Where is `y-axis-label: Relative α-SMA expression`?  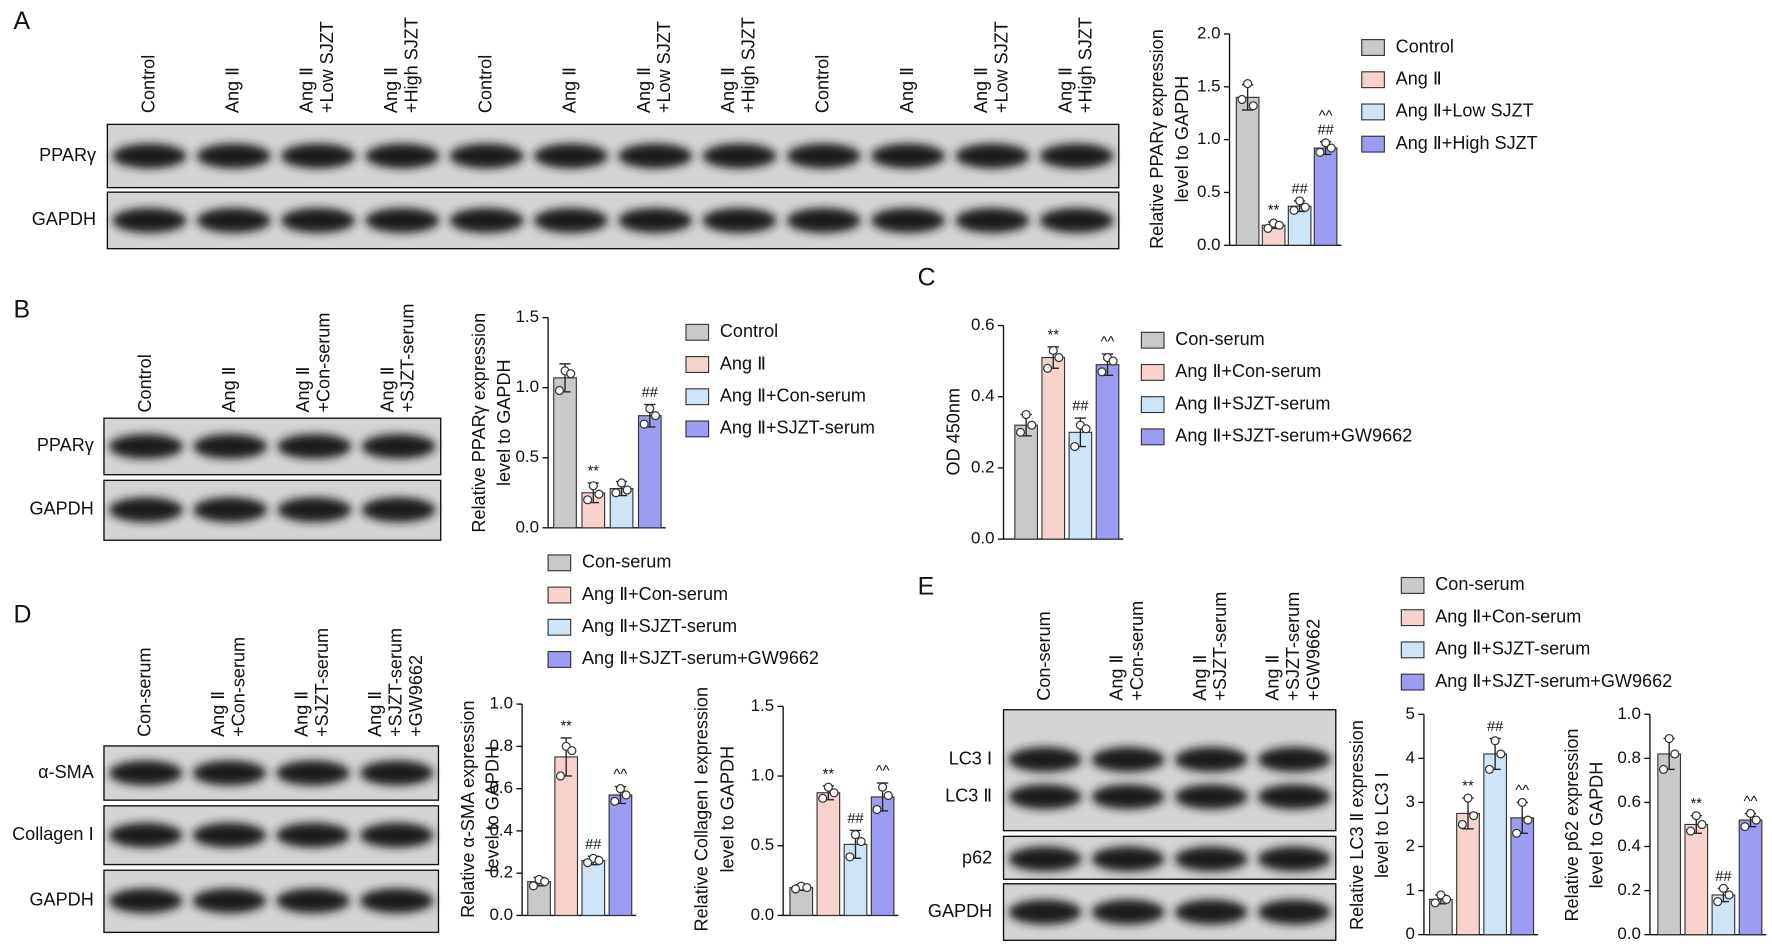 y-axis-label: Relative α-SMA expression is located at coordinates (468, 808).